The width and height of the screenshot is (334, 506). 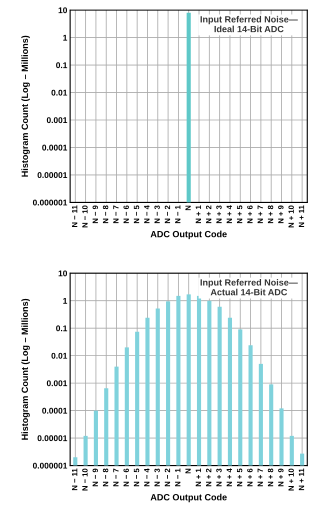 What do you see at coordinates (249, 24) in the screenshot?
I see `text: Input Referred Noise— Ideal 14-Bit ADC` at bounding box center [249, 24].